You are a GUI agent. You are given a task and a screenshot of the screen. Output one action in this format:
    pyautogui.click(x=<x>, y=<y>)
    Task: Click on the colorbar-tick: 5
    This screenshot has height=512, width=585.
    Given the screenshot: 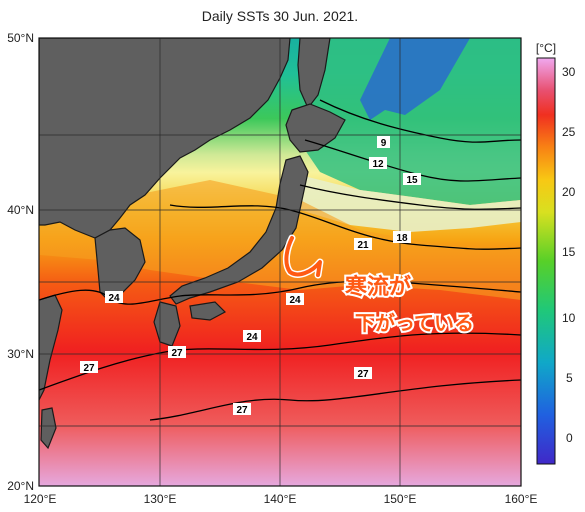 What is the action you would take?
    pyautogui.click(x=569, y=378)
    